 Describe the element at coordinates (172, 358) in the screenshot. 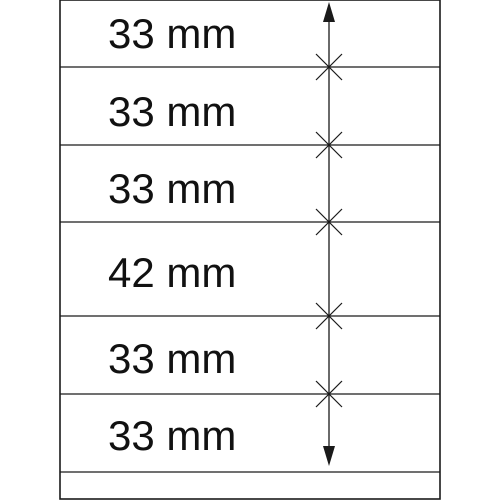

I see `row-label-5: 33 mm` at that location.